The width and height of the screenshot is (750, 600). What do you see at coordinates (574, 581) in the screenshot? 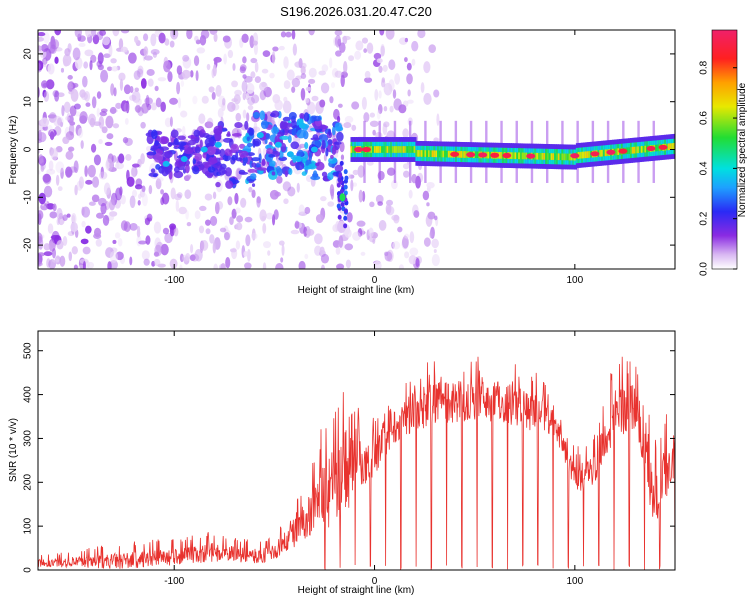
I see `snr-x-tick-label: 100` at bounding box center [574, 581].